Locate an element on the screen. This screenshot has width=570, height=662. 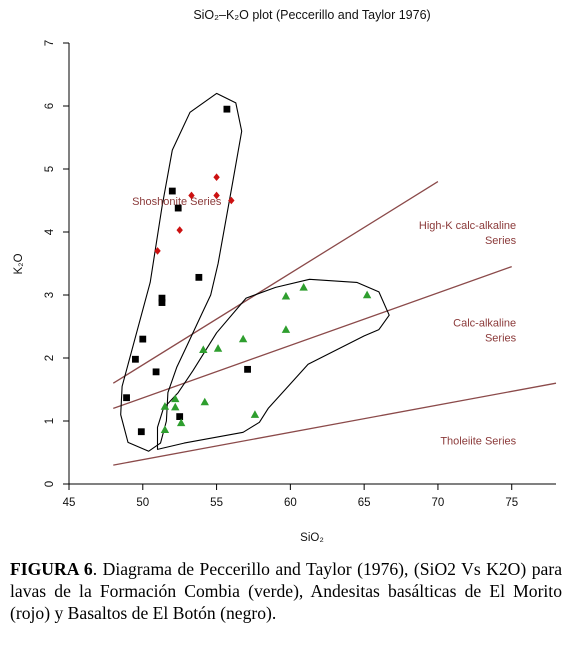
series-region-label: High-K calc-alkaline Series is located at coordinates (468, 233).